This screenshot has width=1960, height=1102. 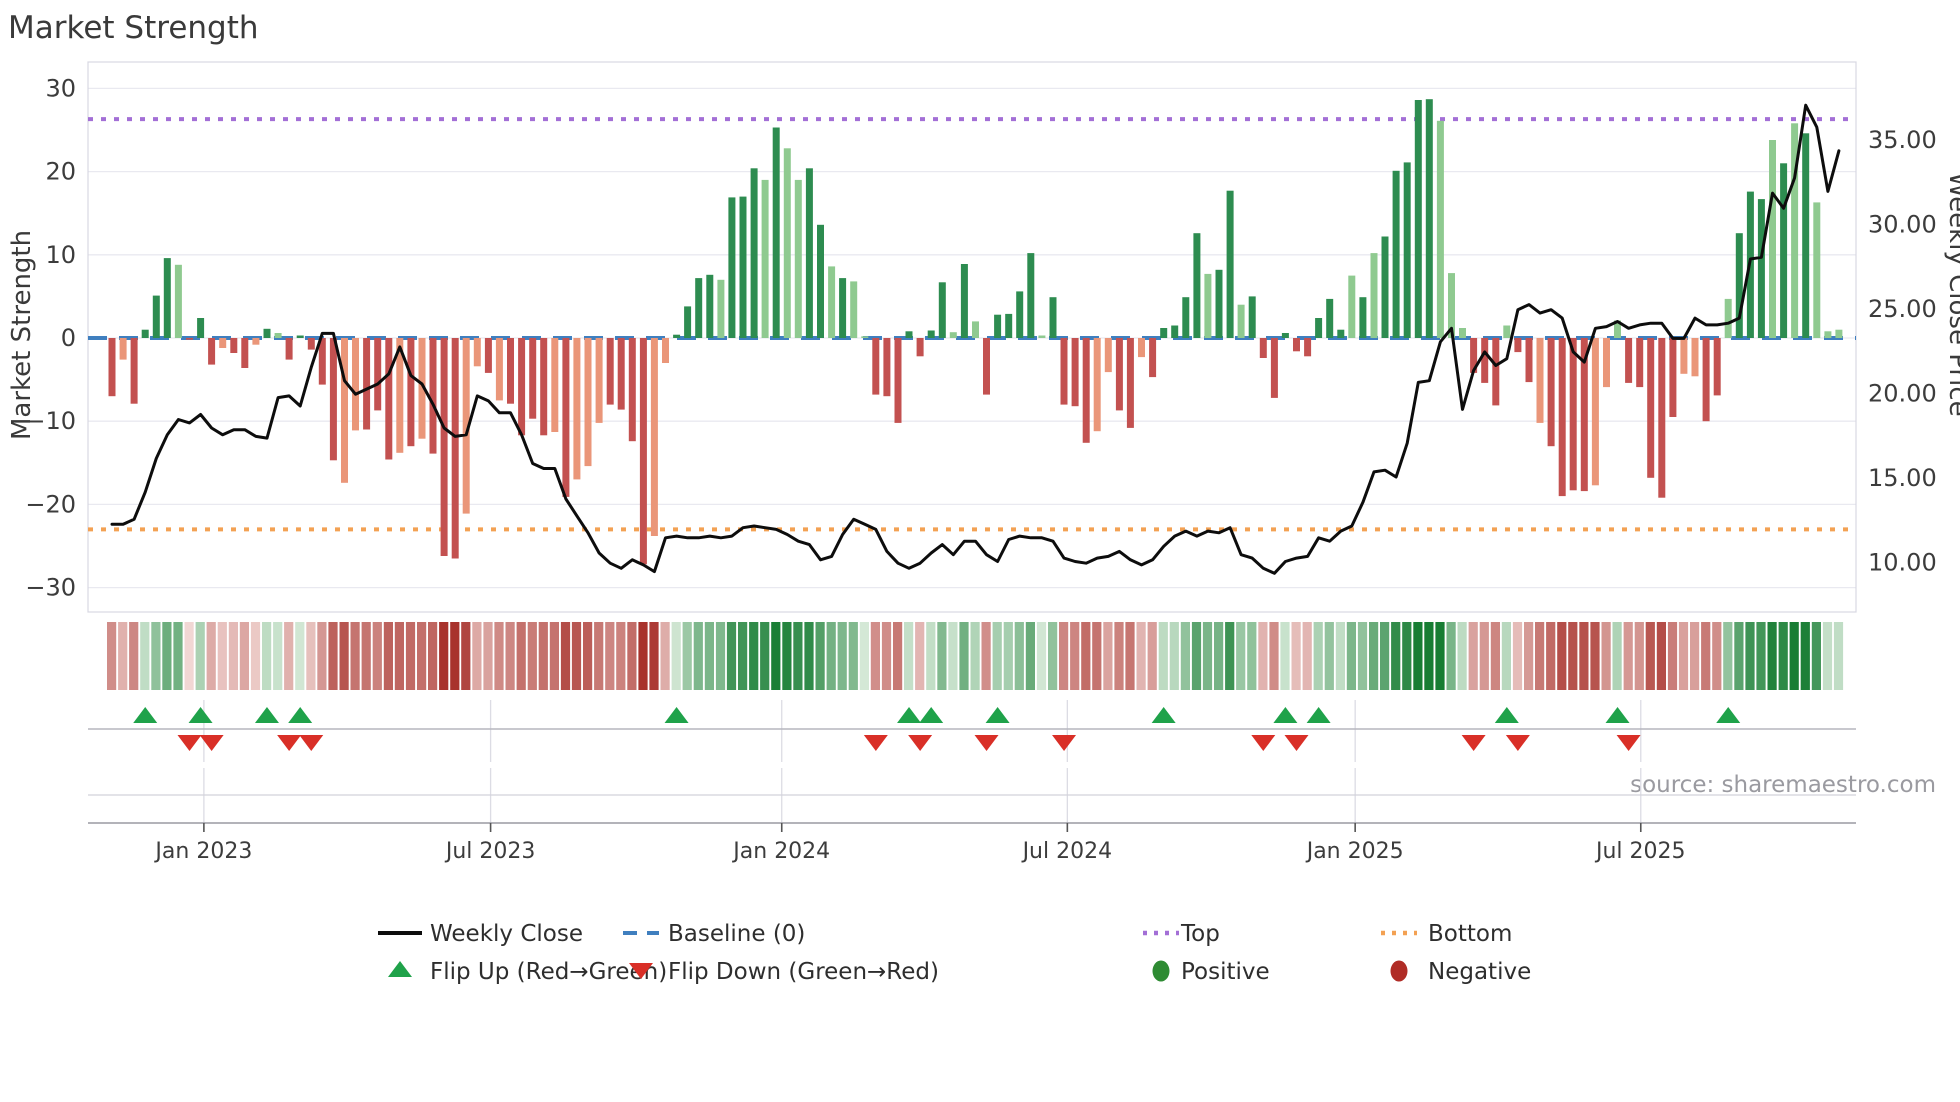 I want to click on legend-flip-down-icon, so click(x=641, y=971).